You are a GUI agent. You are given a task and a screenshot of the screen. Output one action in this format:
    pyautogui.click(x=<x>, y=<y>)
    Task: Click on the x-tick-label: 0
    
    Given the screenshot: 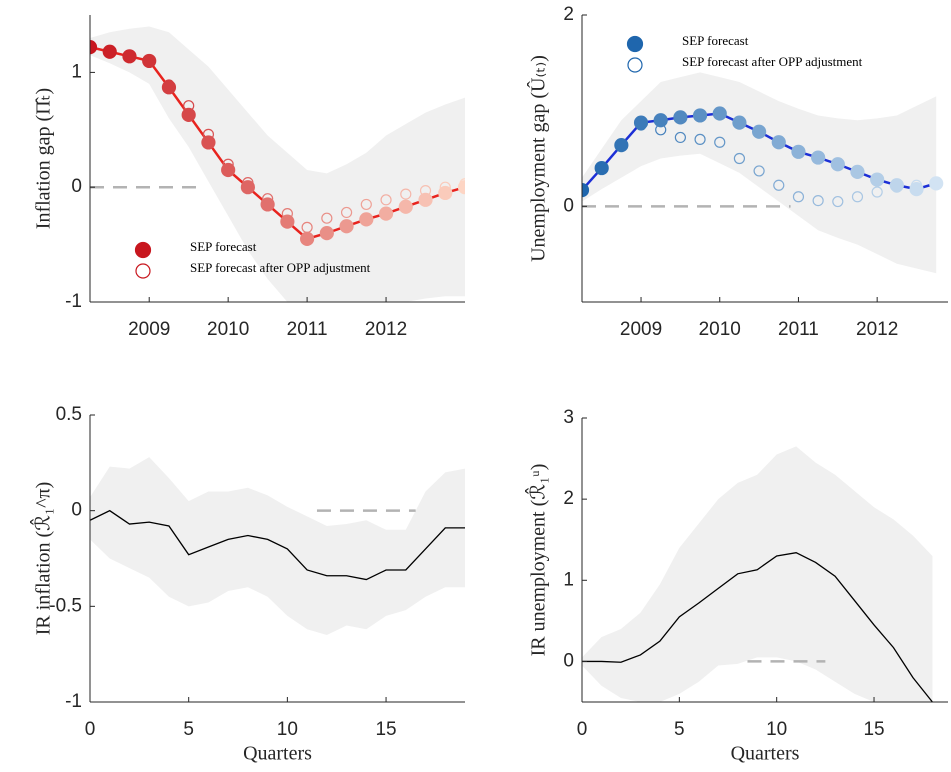 What is the action you would take?
    pyautogui.click(x=582, y=729)
    